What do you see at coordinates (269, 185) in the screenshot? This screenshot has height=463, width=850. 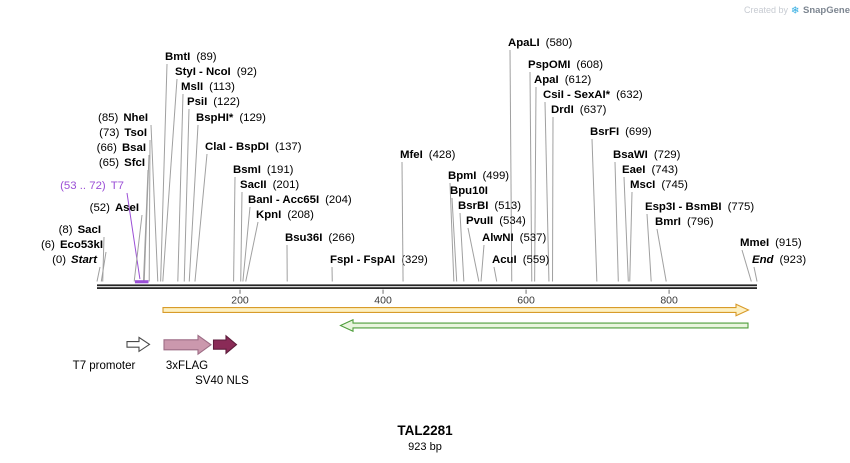 I see `site-label: SacII (201)` at bounding box center [269, 185].